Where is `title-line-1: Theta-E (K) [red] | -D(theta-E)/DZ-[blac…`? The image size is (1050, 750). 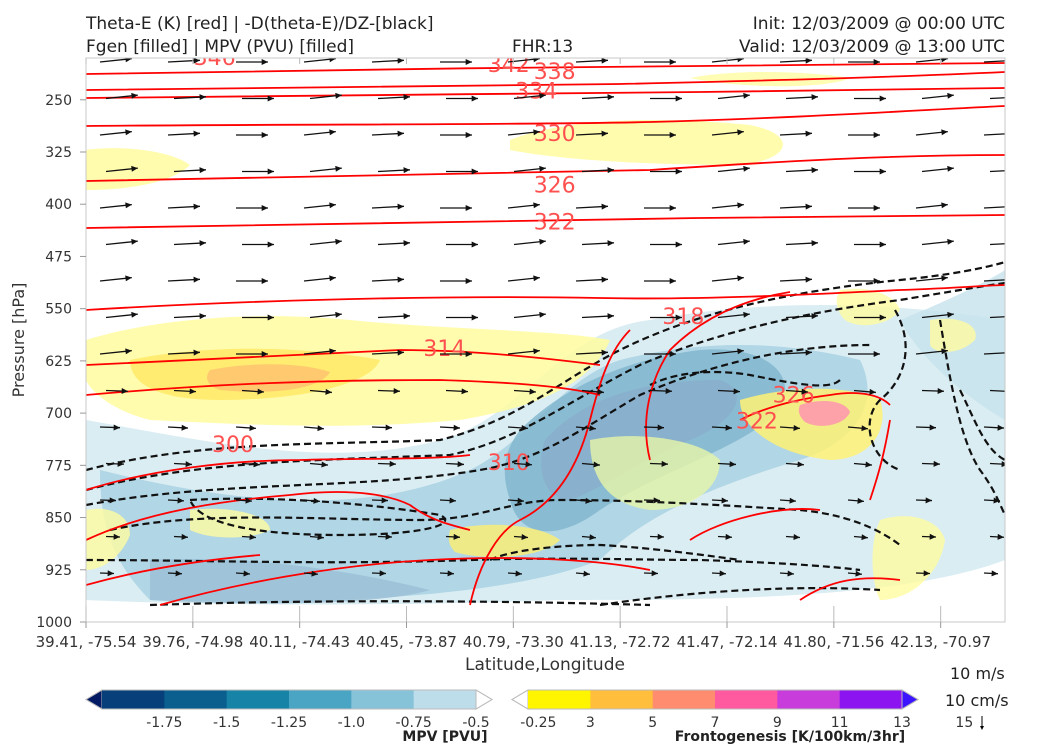 title-line-1: Theta-E (K) [red] | -D(theta-E)/DZ-[blac… is located at coordinates (260, 24).